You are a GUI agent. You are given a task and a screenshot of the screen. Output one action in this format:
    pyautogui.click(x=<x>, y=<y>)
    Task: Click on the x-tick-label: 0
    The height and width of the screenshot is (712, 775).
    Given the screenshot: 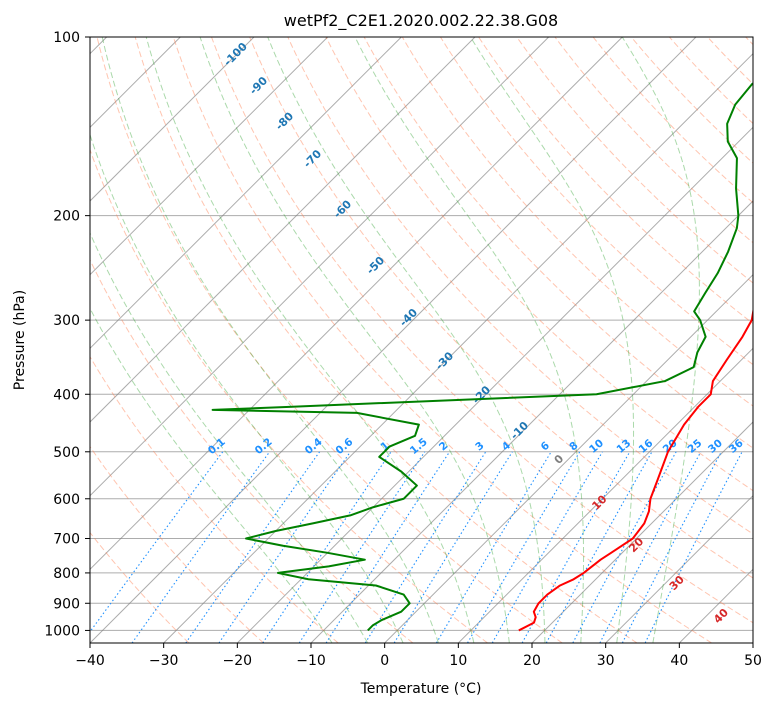 What is the action you would take?
    pyautogui.click(x=384, y=661)
    